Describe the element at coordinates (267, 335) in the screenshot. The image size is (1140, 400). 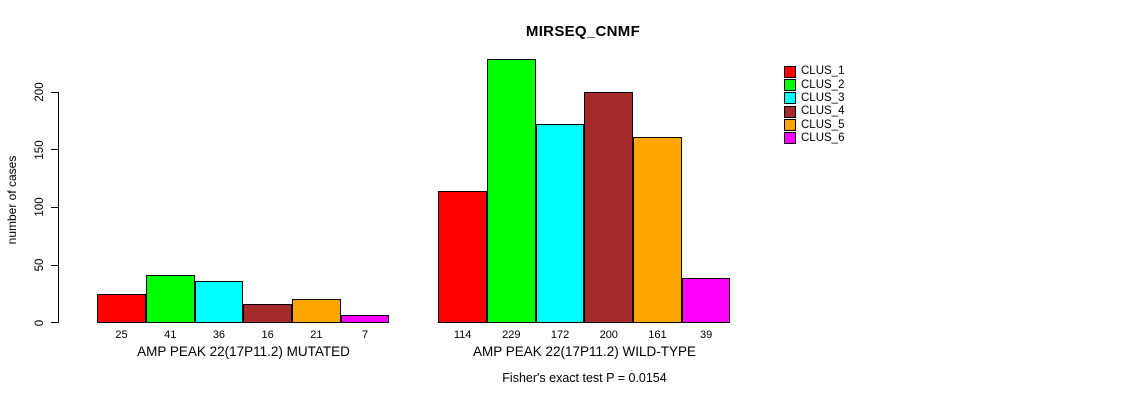
I see `bar-value-label: 16` at that location.